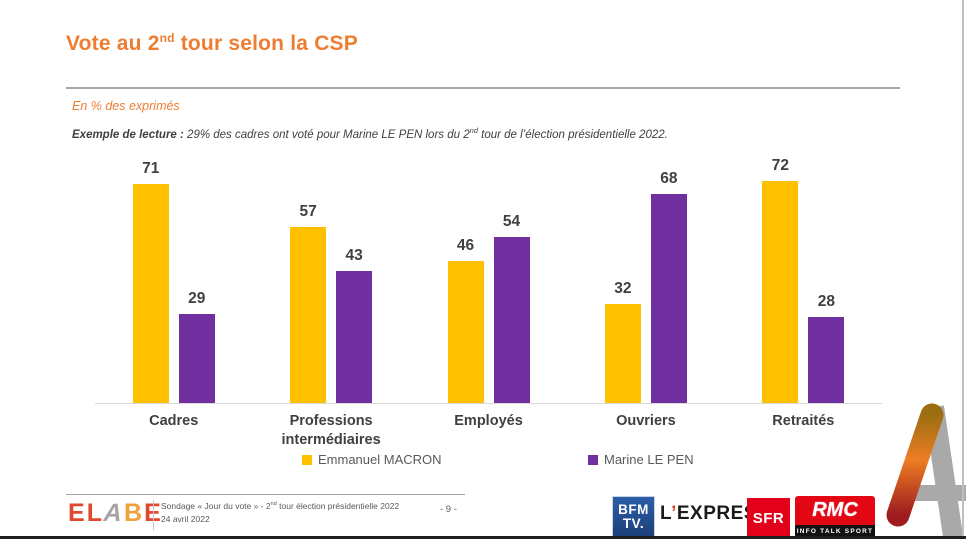  I want to click on page-title: Vote au 2nd tour selon la CSP, so click(212, 43).